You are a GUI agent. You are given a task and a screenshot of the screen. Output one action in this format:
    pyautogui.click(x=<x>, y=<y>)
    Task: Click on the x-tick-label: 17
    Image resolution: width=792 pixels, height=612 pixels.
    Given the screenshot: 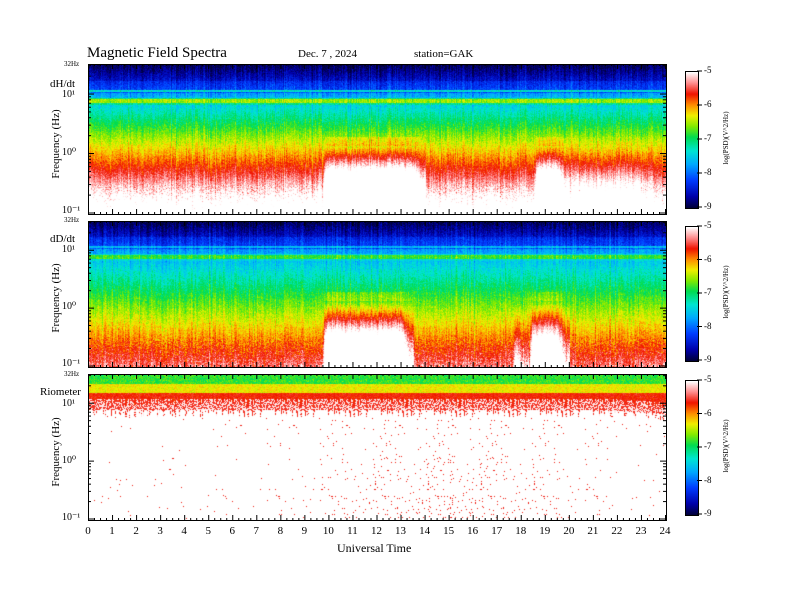 What is the action you would take?
    pyautogui.click(x=497, y=531)
    